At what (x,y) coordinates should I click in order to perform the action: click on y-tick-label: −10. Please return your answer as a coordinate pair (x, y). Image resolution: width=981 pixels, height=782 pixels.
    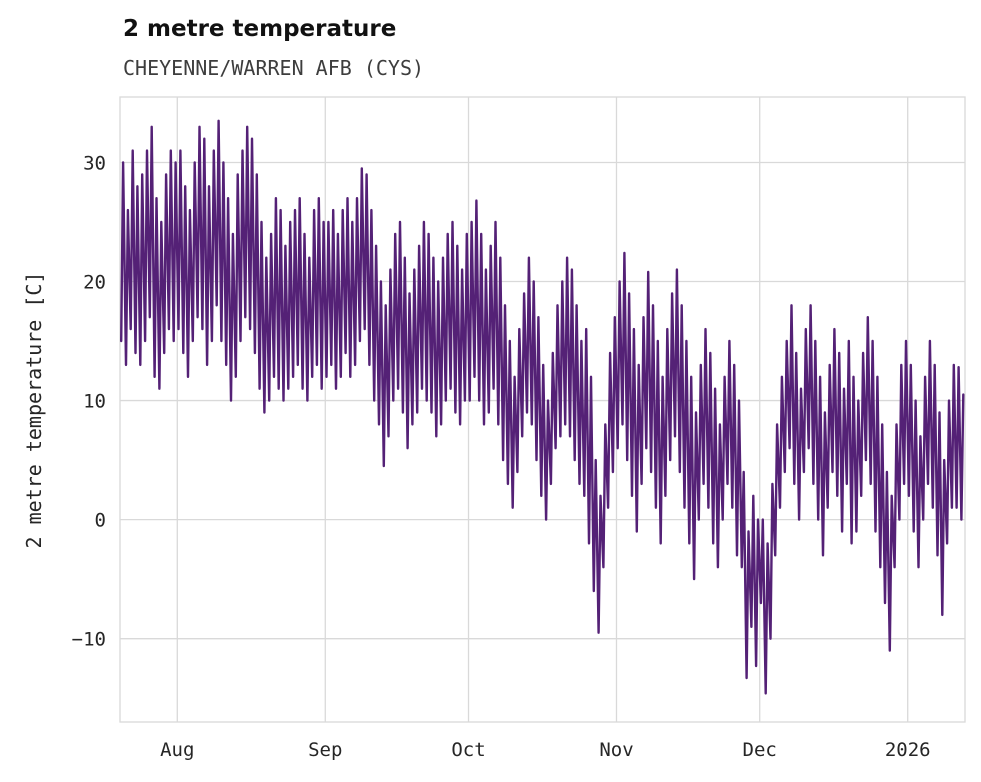
    Looking at the image, I should click on (89, 640).